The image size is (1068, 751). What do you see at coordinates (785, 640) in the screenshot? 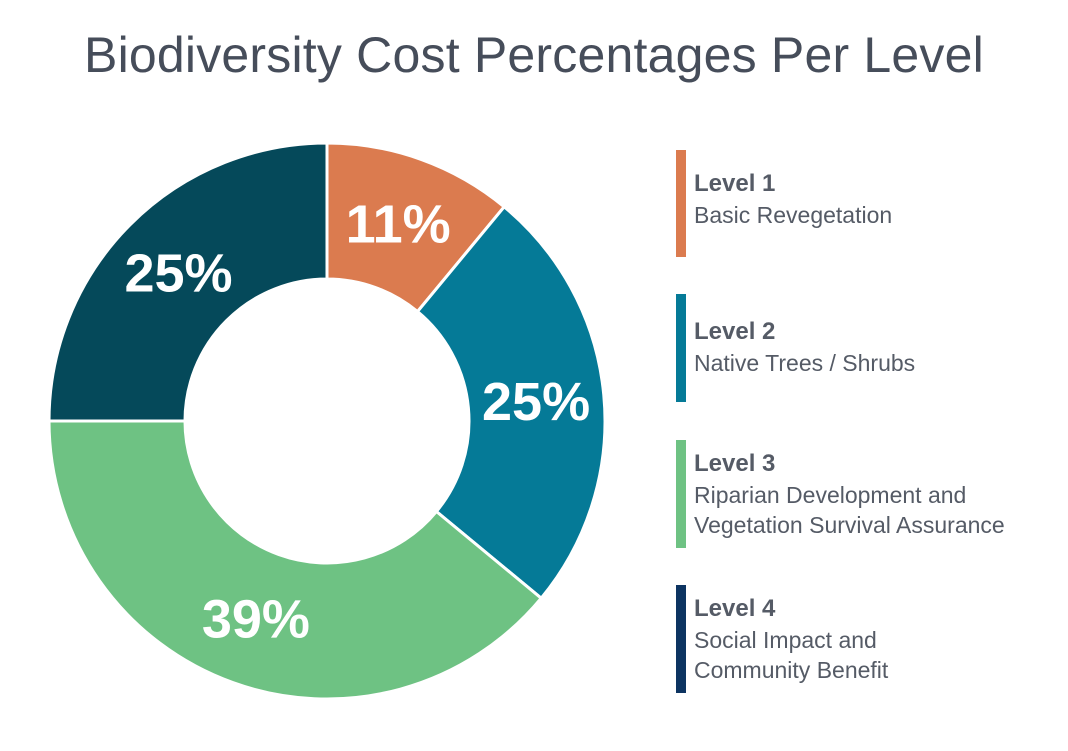
I see `legend-description: Social Impact and` at bounding box center [785, 640].